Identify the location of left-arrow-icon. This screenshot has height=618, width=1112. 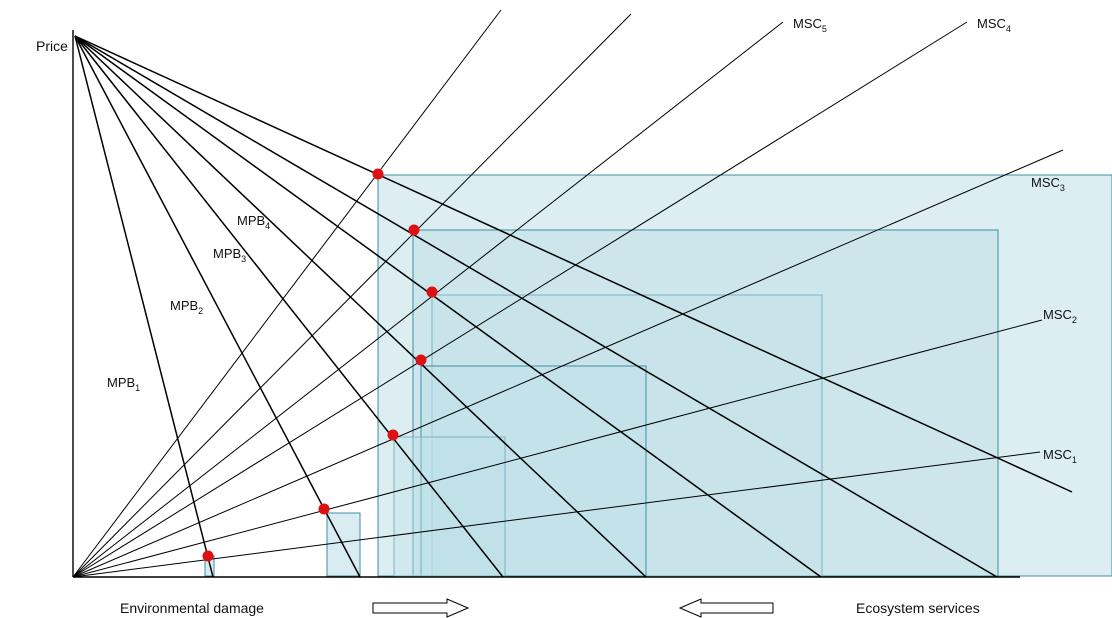
(726, 608).